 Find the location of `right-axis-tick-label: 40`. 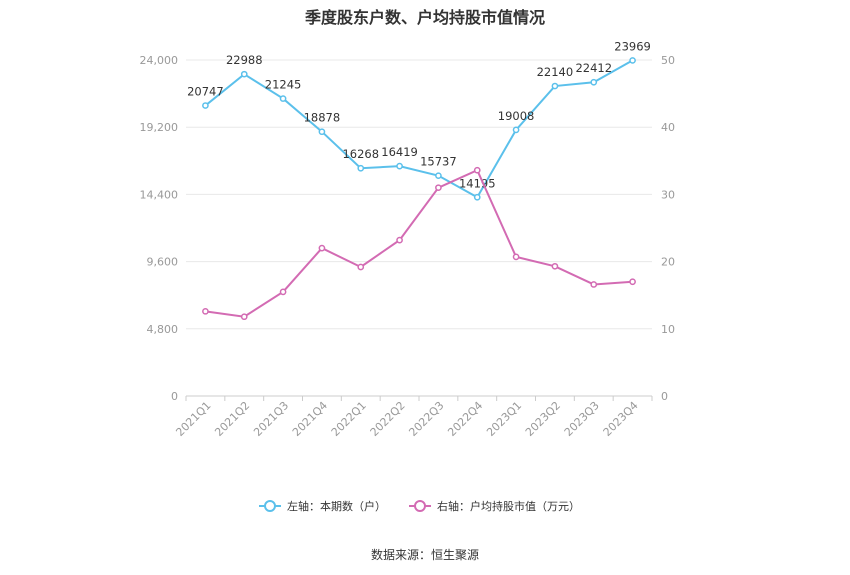

right-axis-tick-label: 40 is located at coordinates (668, 127).